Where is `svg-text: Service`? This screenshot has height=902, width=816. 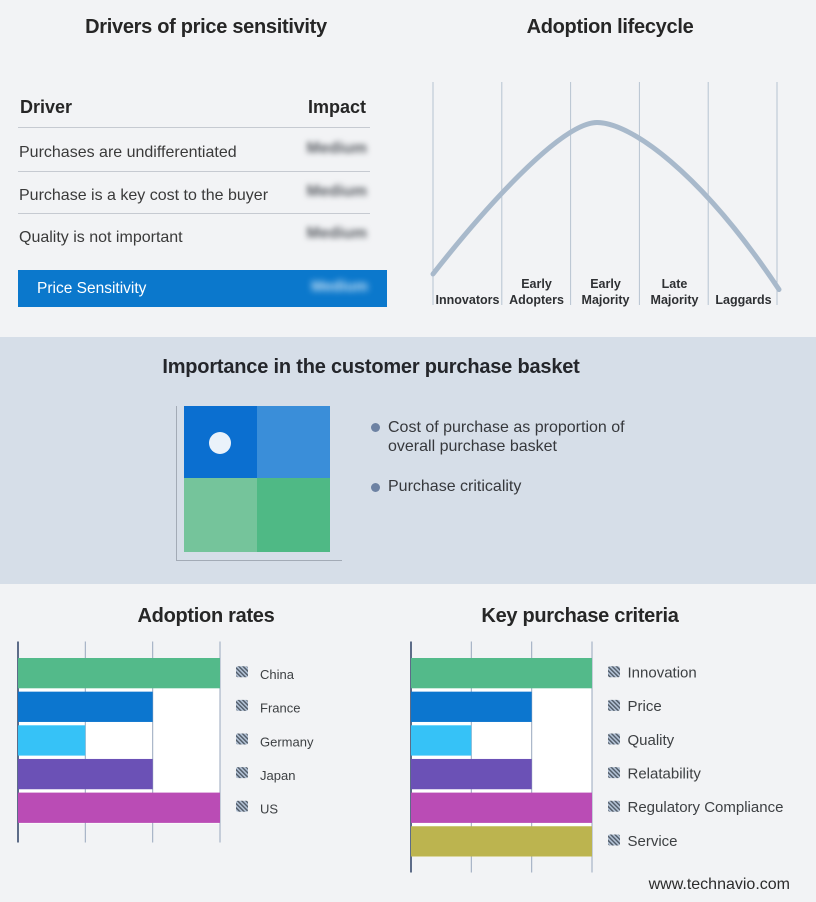
svg-text: Service is located at coordinates (653, 841).